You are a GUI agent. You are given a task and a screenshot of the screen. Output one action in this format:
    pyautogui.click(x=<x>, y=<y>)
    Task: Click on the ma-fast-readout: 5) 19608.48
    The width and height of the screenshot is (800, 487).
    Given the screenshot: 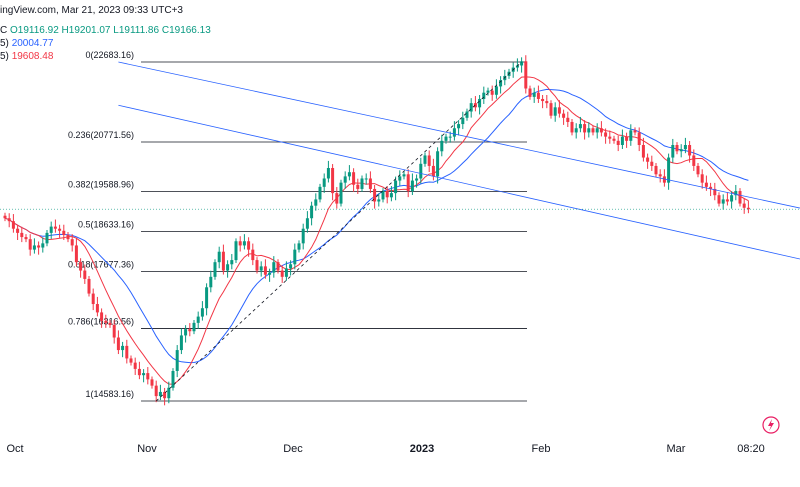 What is the action you would take?
    pyautogui.click(x=26, y=56)
    